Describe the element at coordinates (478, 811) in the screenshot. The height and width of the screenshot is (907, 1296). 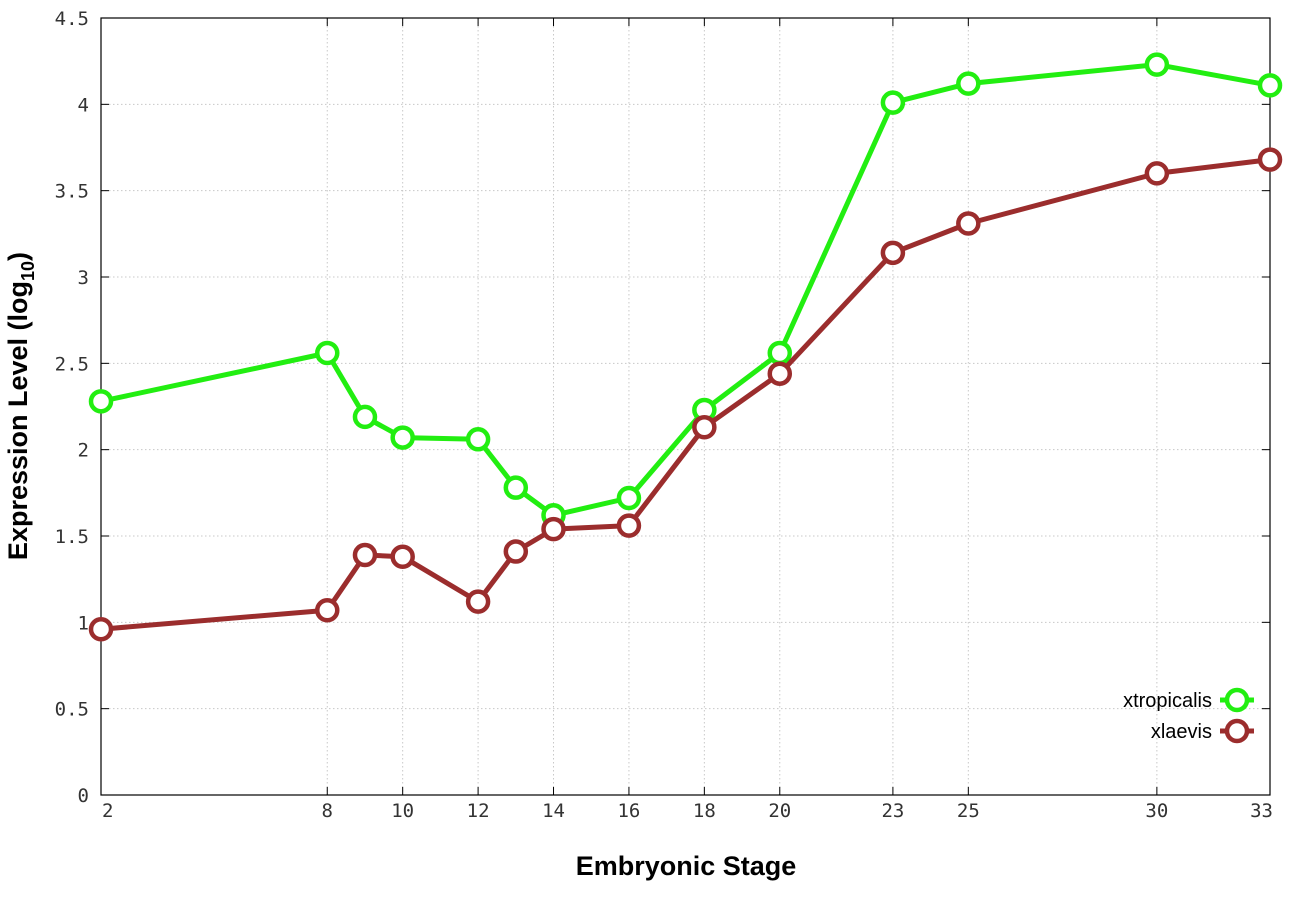
I see `x-tick-label: 12` at that location.